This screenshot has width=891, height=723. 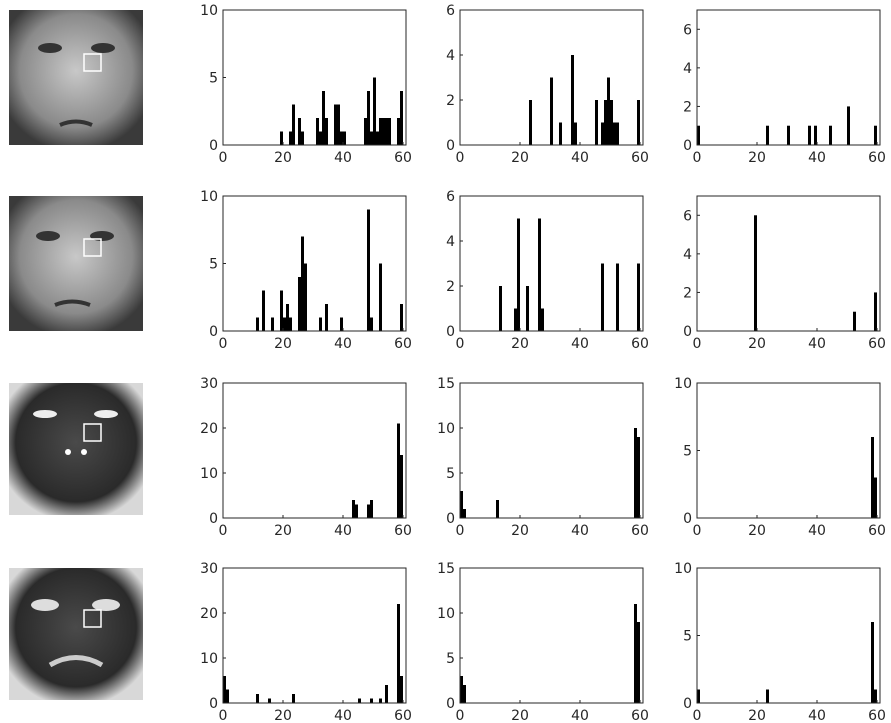 I want to click on face-image, so click(x=76, y=634).